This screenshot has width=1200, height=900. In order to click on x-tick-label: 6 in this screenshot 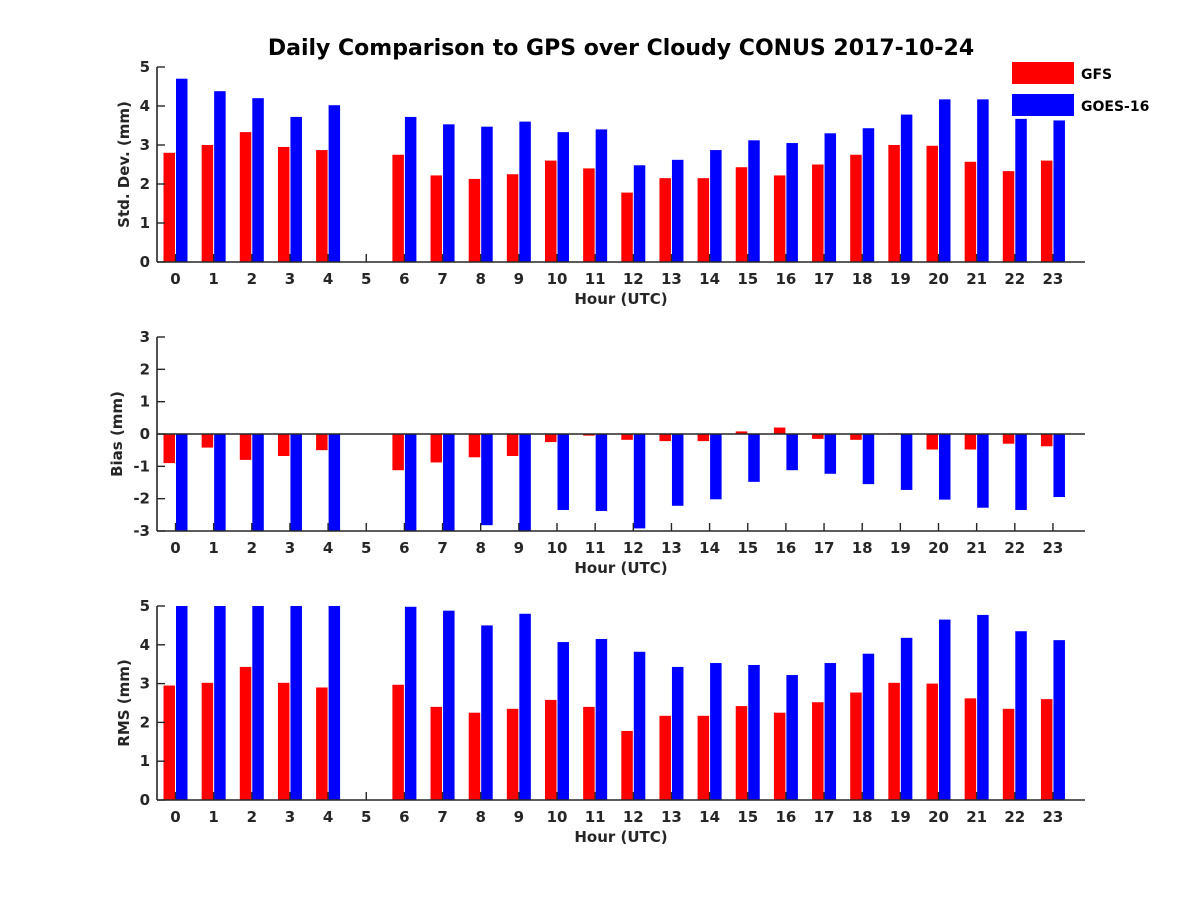, I will do `click(404, 817)`.